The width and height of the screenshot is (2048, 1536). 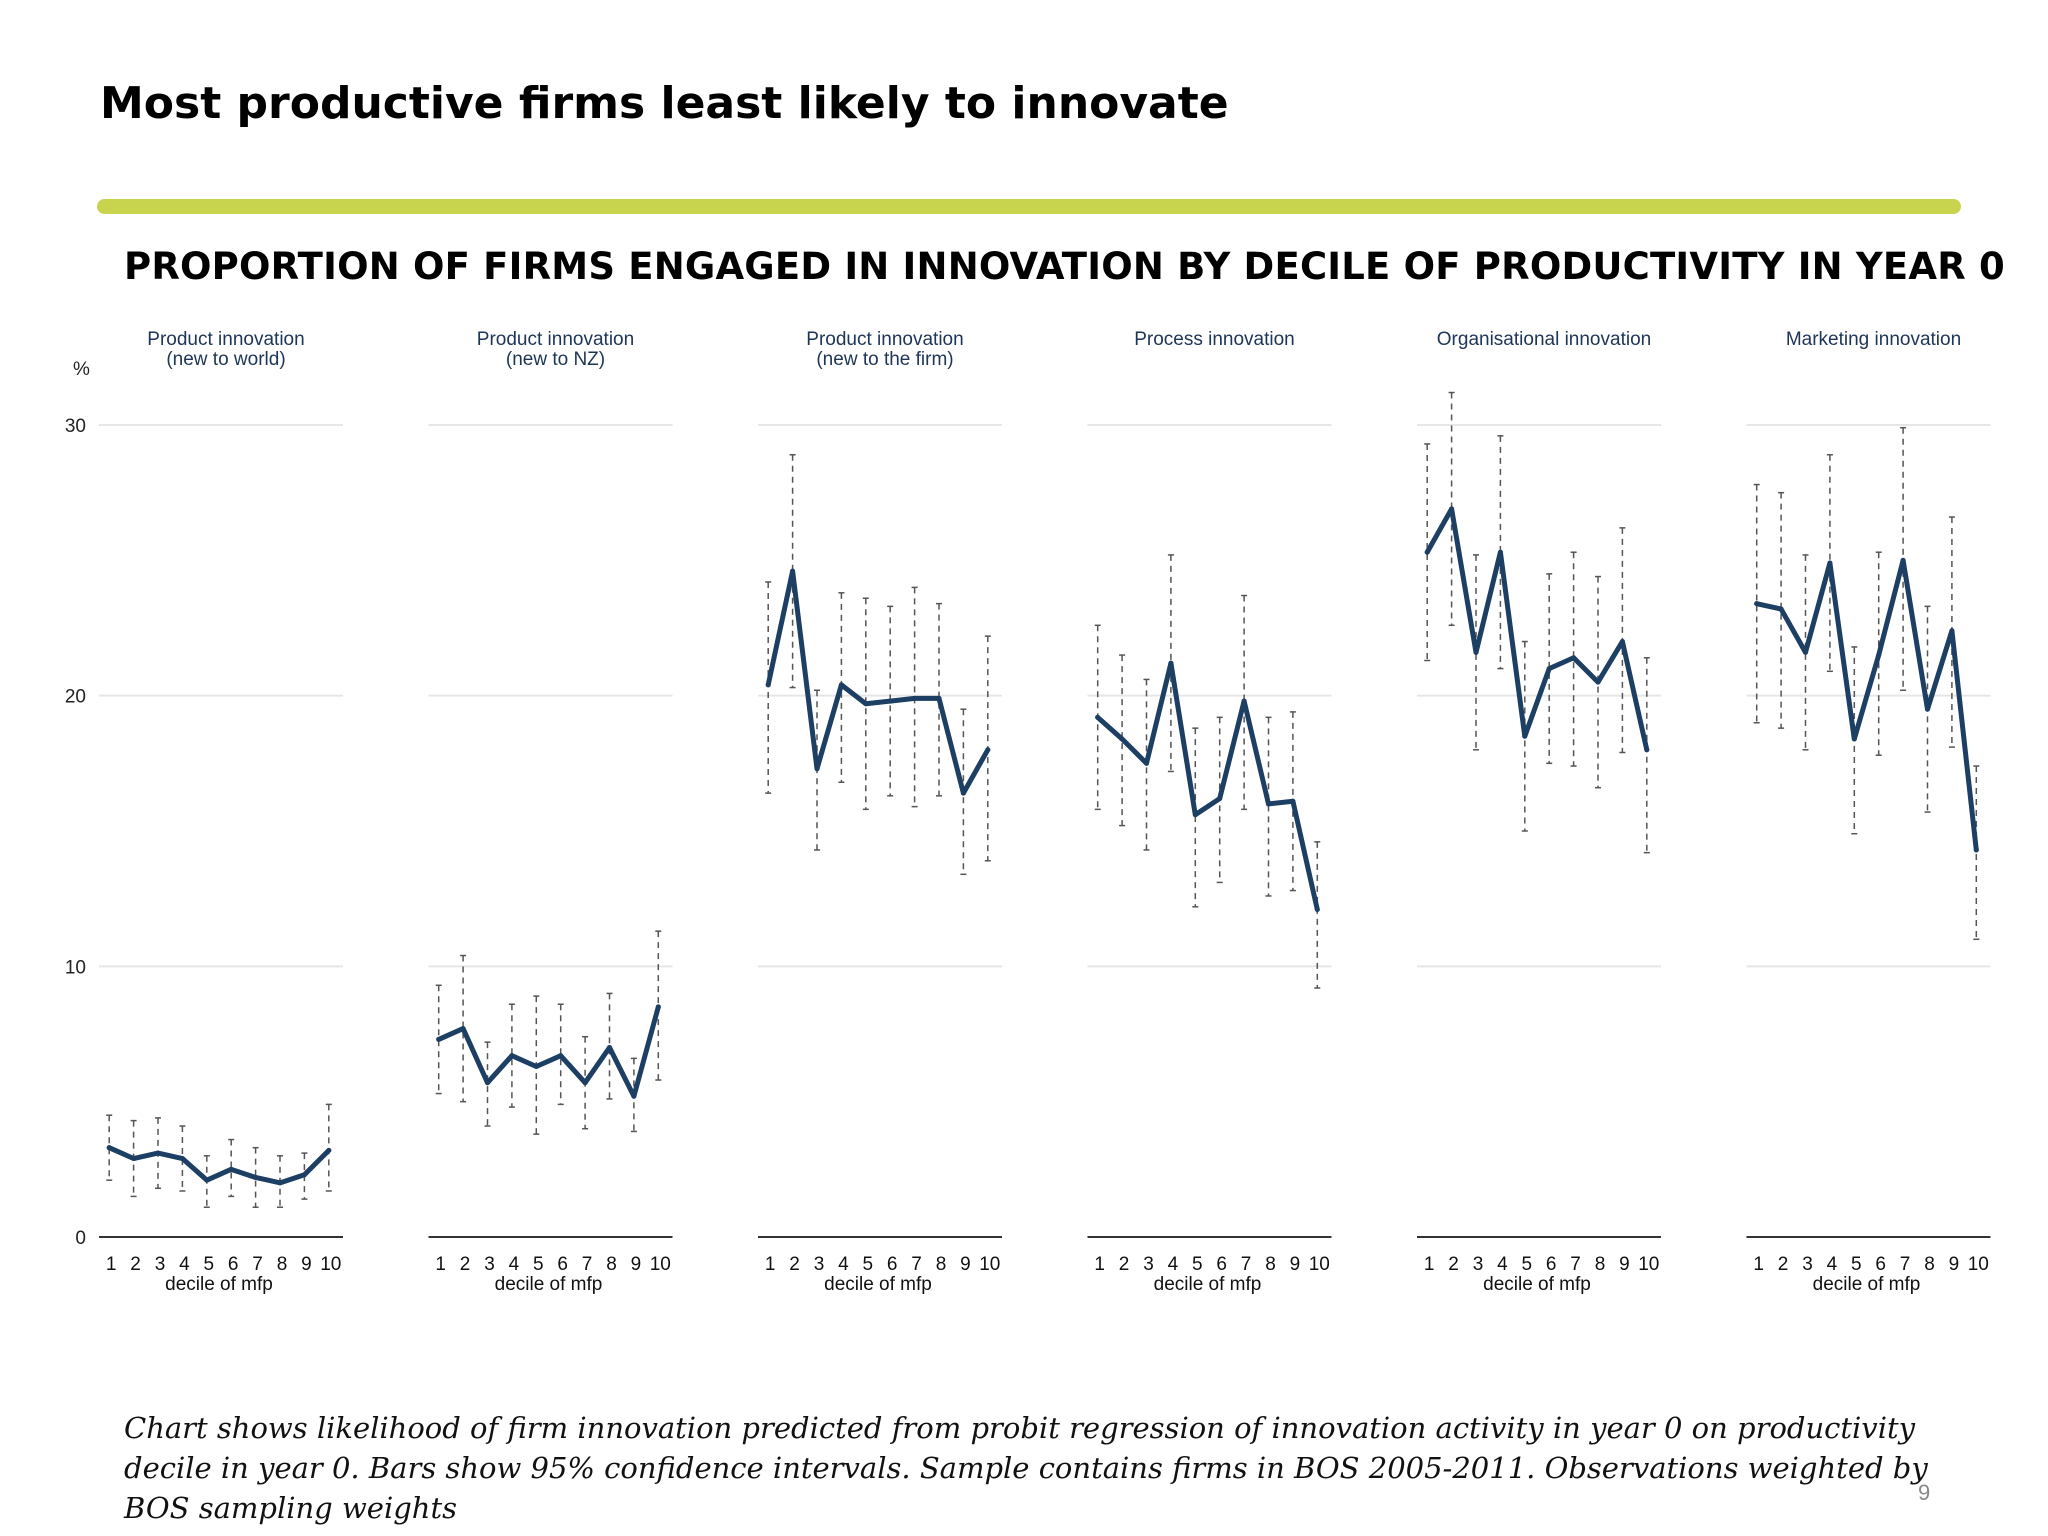 I want to click on accent-bar, so click(x=1029, y=206).